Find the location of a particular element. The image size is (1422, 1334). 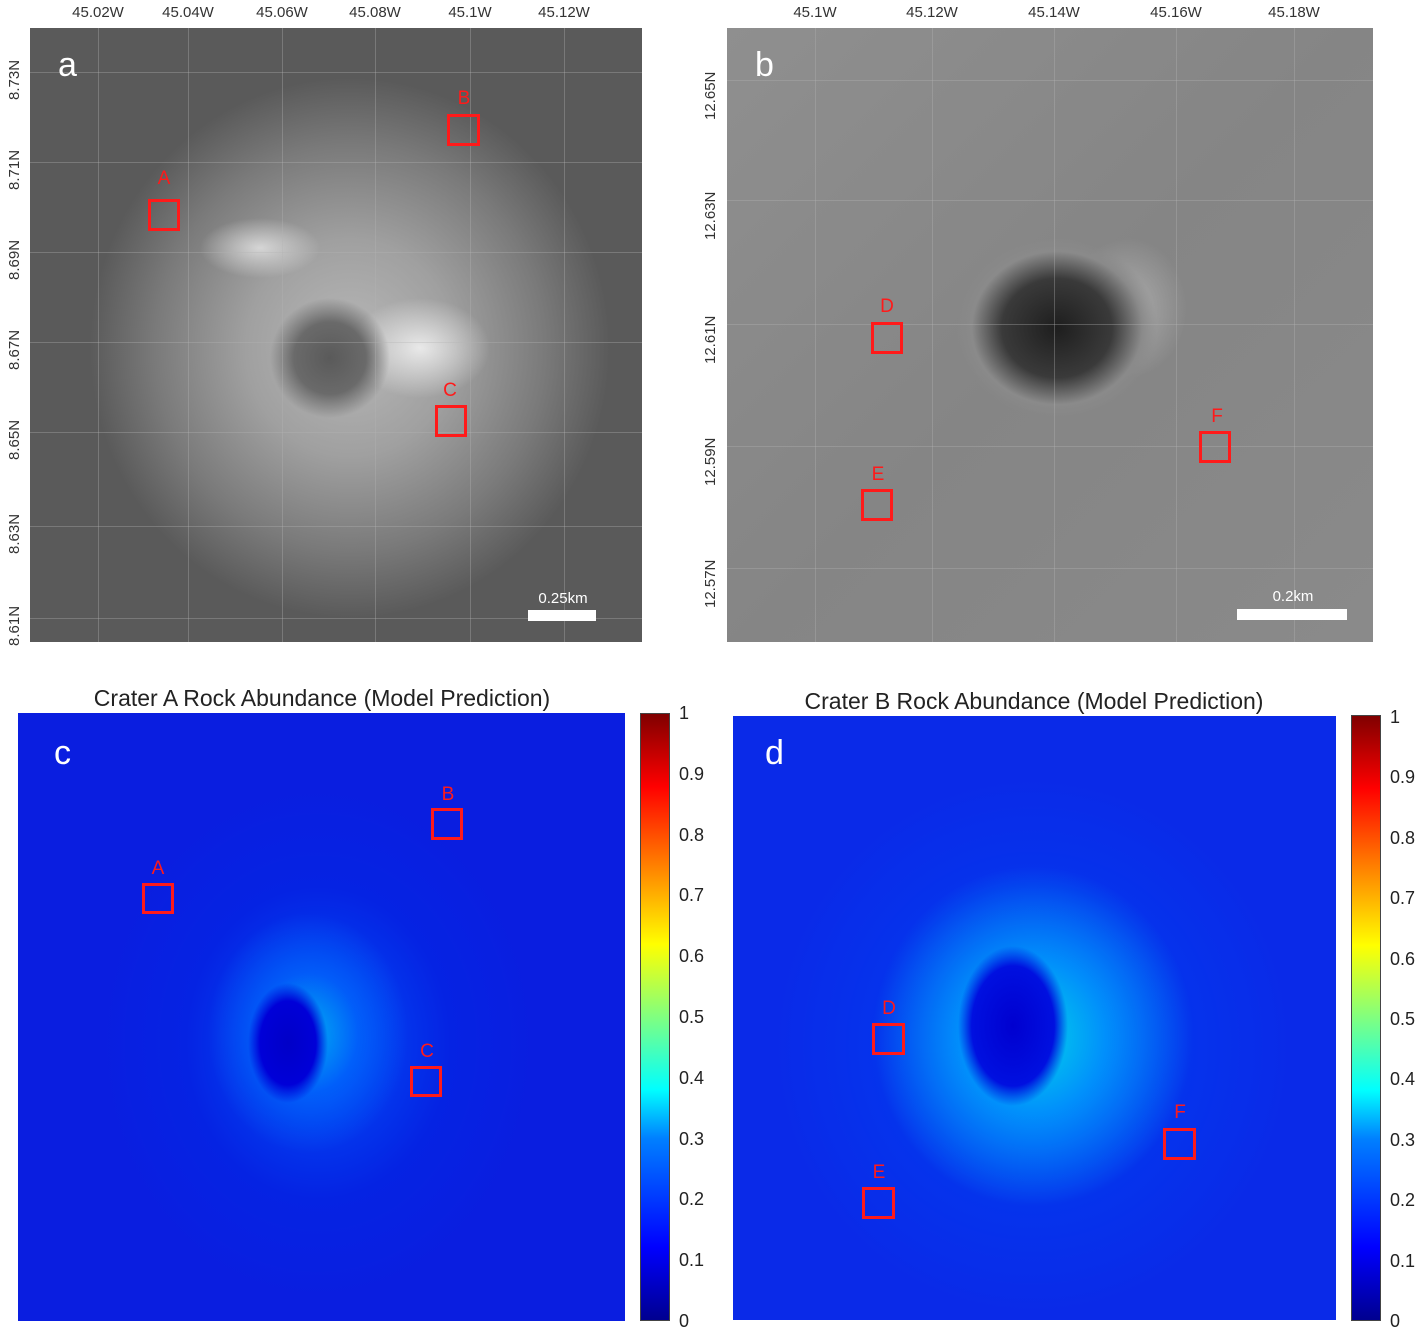

y-tick-label: 8.63N is located at coordinates (14, 533).